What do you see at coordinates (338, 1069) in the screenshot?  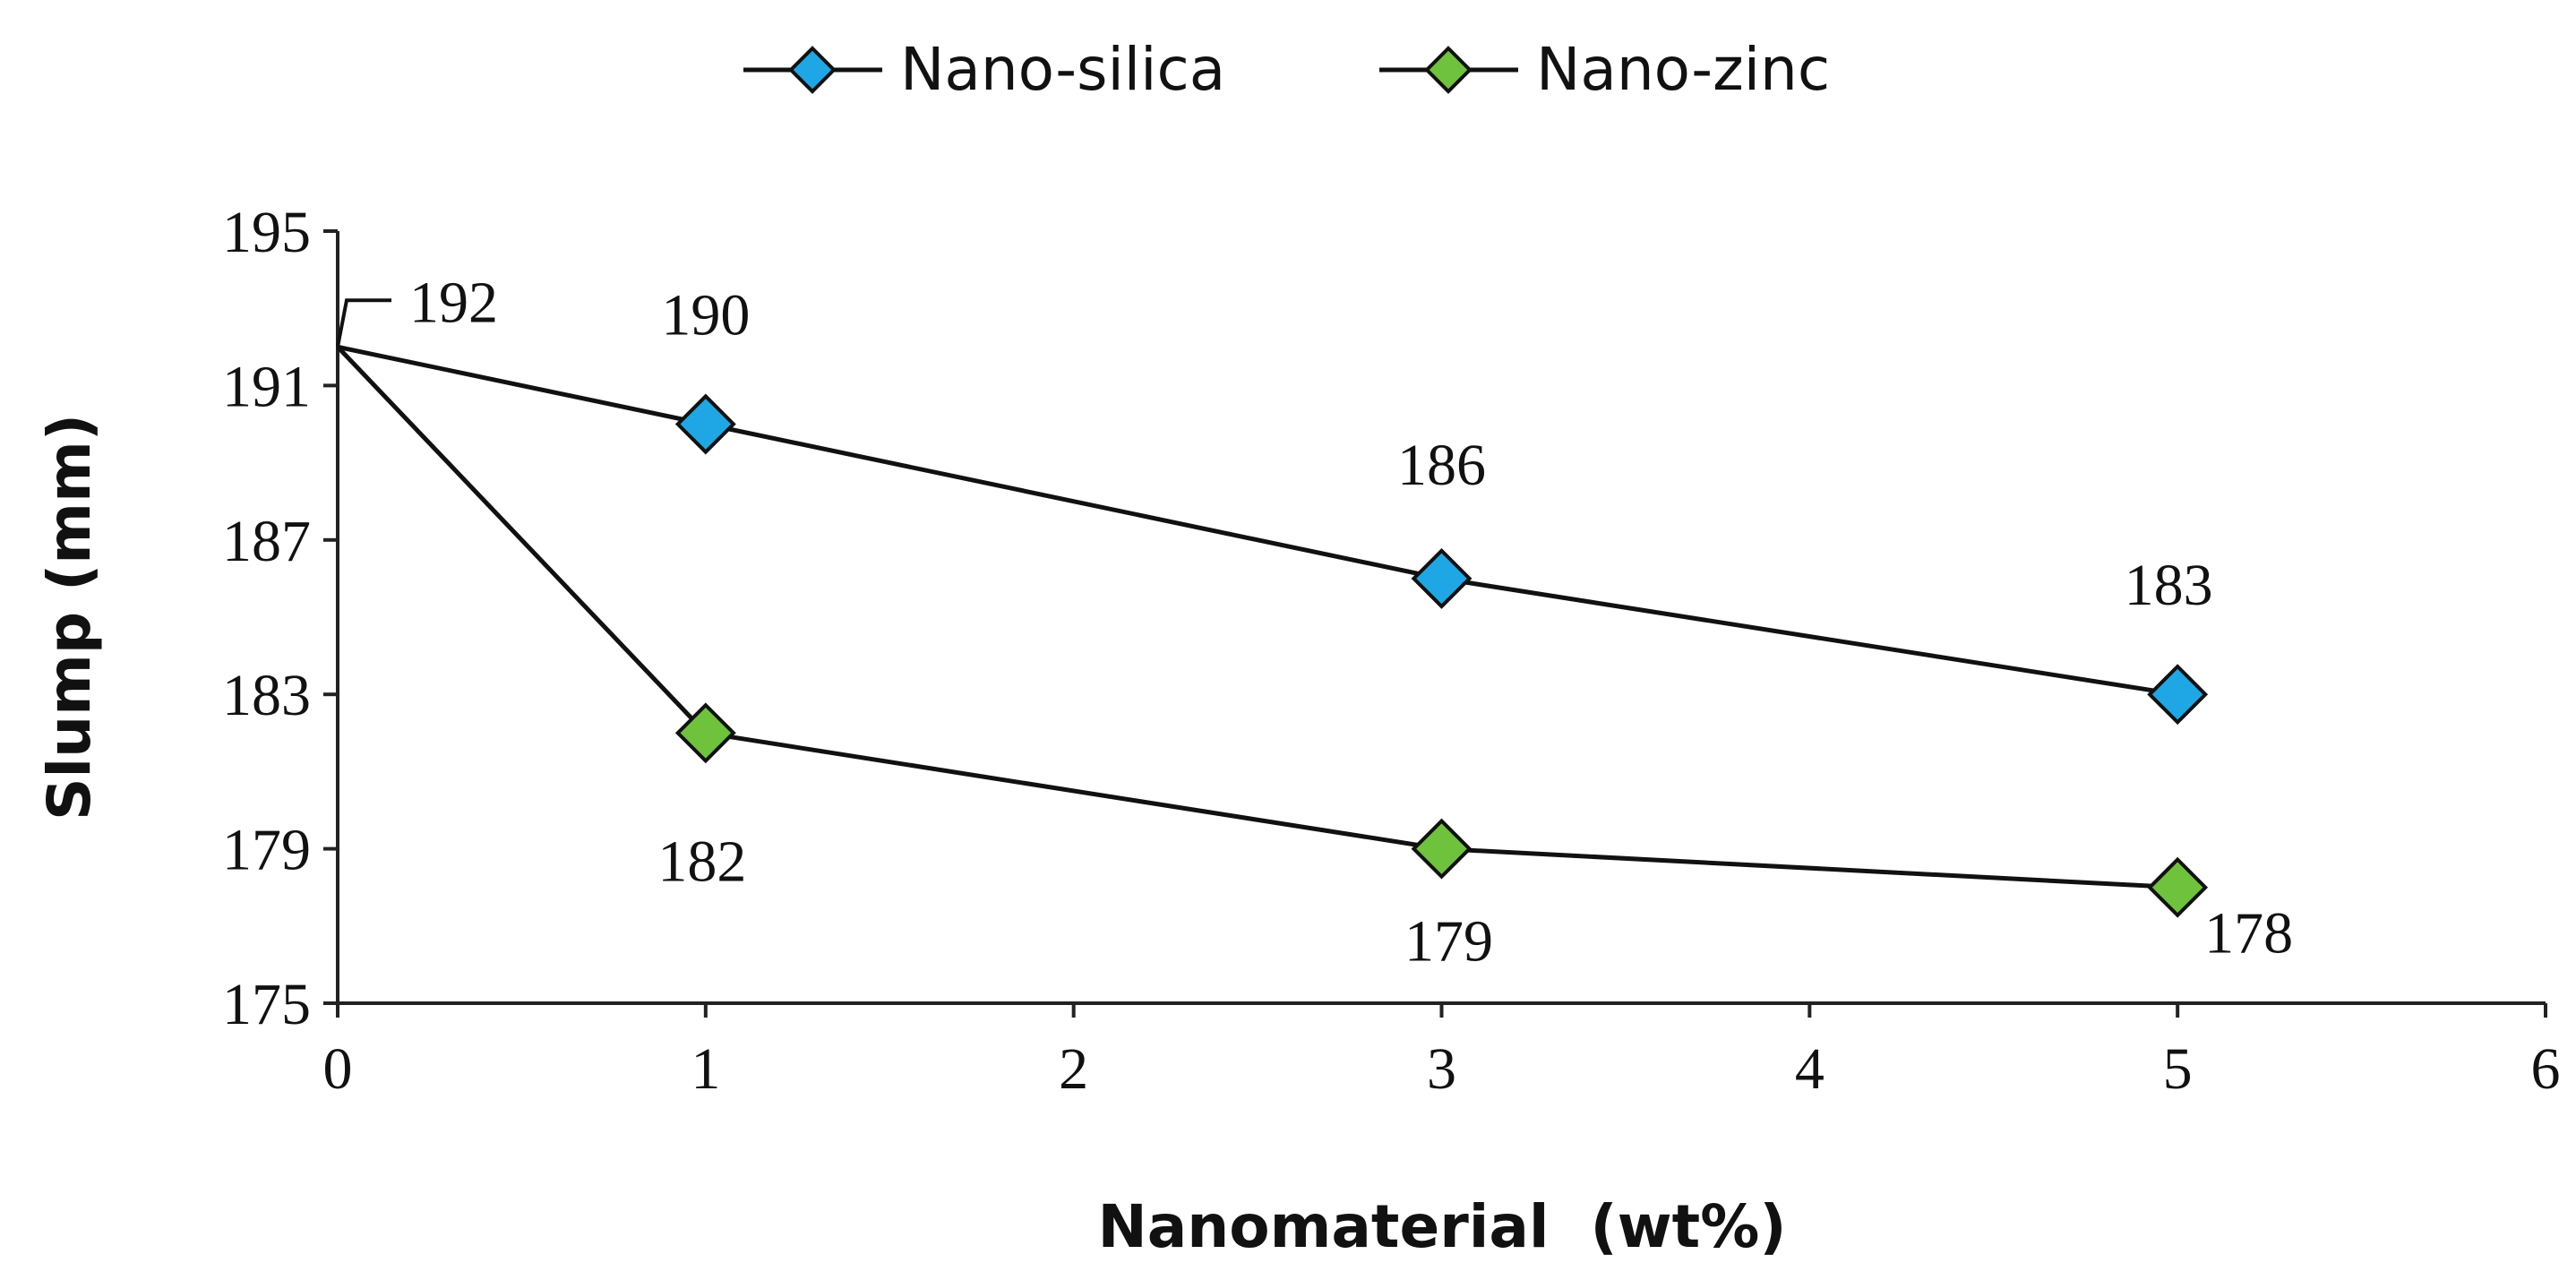 I see `x-tick-label: 0` at bounding box center [338, 1069].